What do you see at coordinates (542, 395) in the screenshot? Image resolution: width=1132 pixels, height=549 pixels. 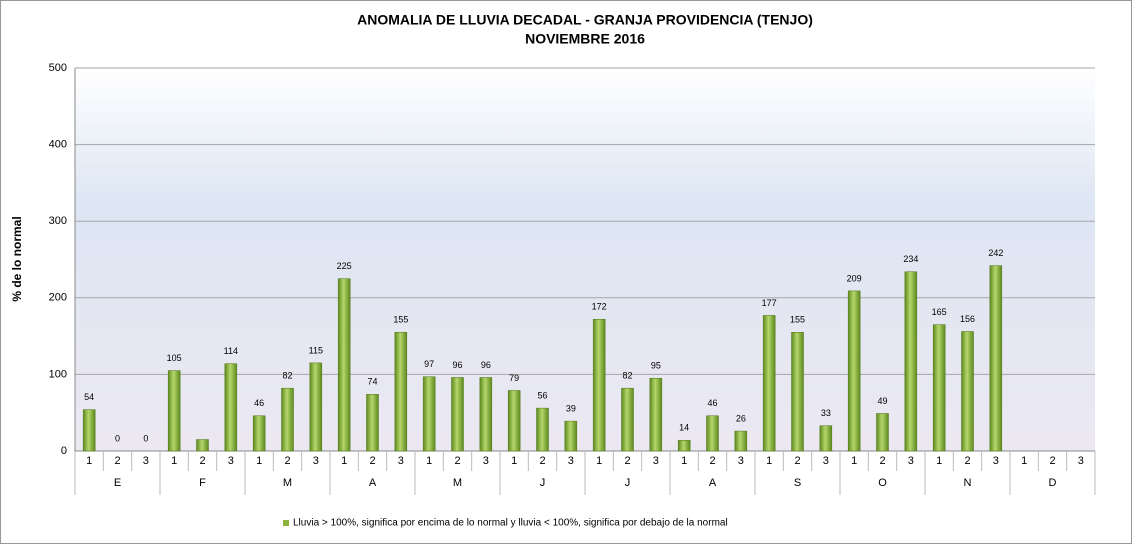 I see `value-label: 56` at bounding box center [542, 395].